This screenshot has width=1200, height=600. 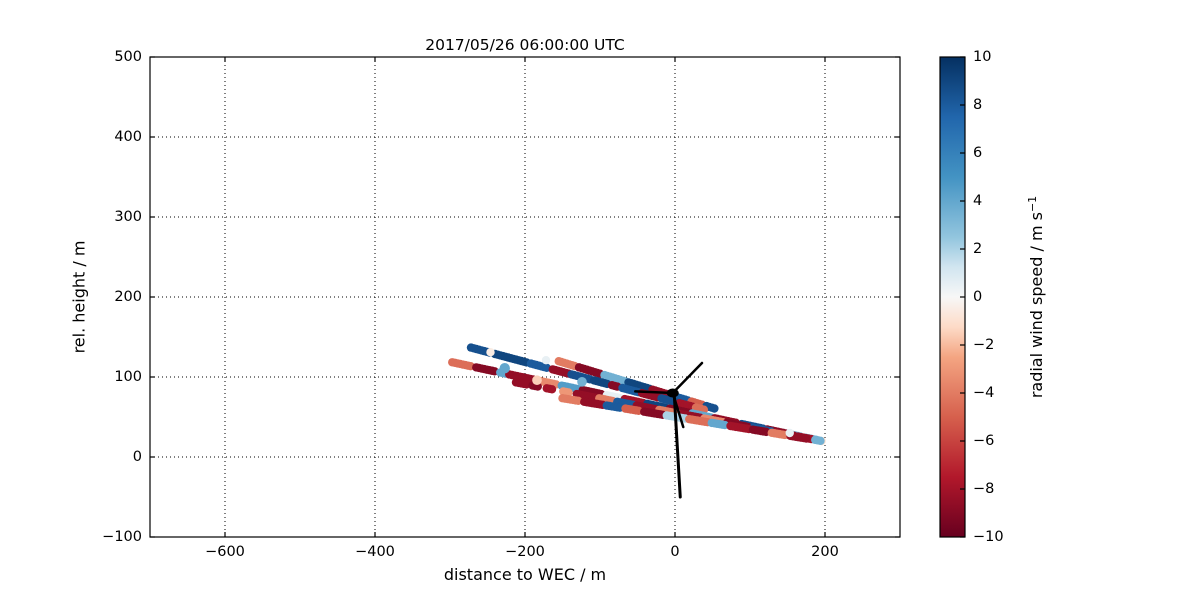 I want to click on y-tick-label: 500, so click(x=128, y=57).